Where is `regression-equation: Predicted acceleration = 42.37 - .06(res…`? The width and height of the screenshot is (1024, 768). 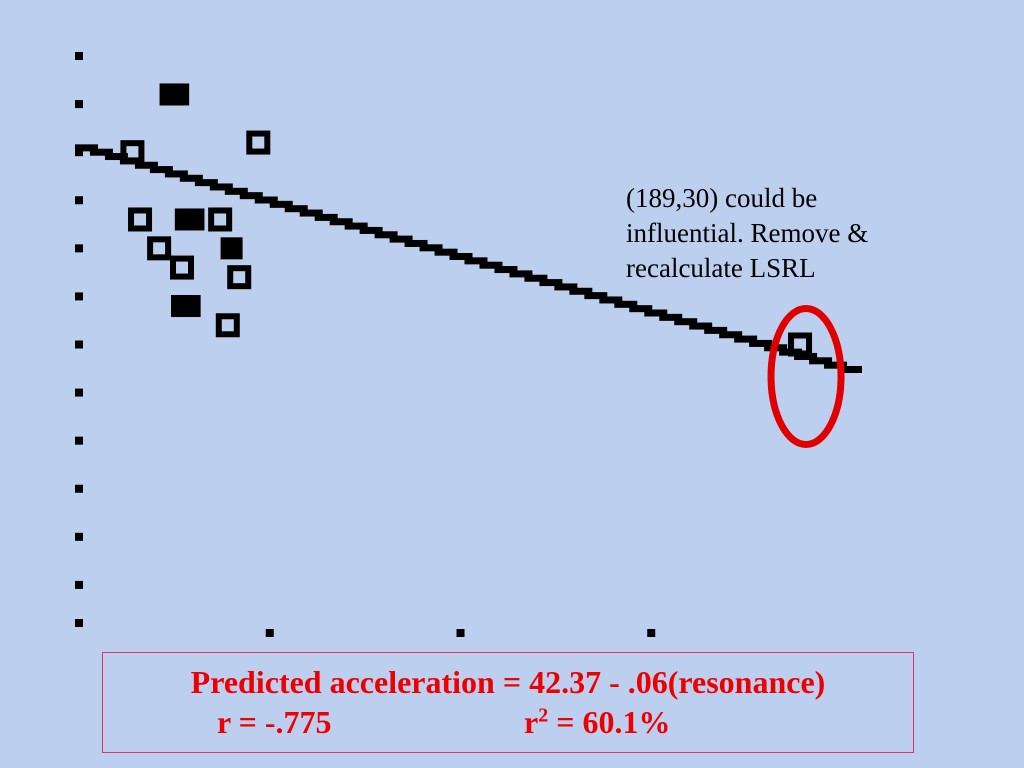
regression-equation: Predicted acceleration = 42.37 - .06(res… is located at coordinates (508, 682).